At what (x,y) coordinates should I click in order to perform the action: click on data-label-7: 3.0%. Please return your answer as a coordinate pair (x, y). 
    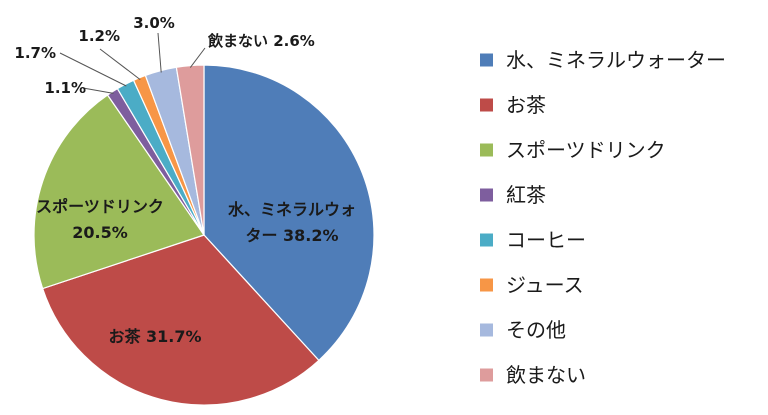
    Looking at the image, I should click on (154, 23).